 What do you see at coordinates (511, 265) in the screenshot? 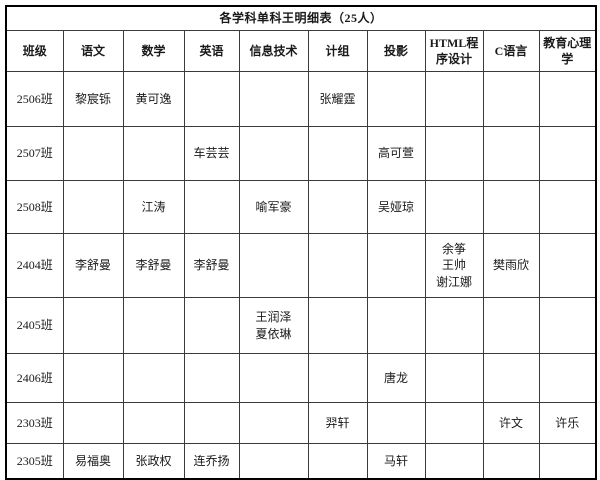
I see `student-name-cell: 樊雨欣` at bounding box center [511, 265].